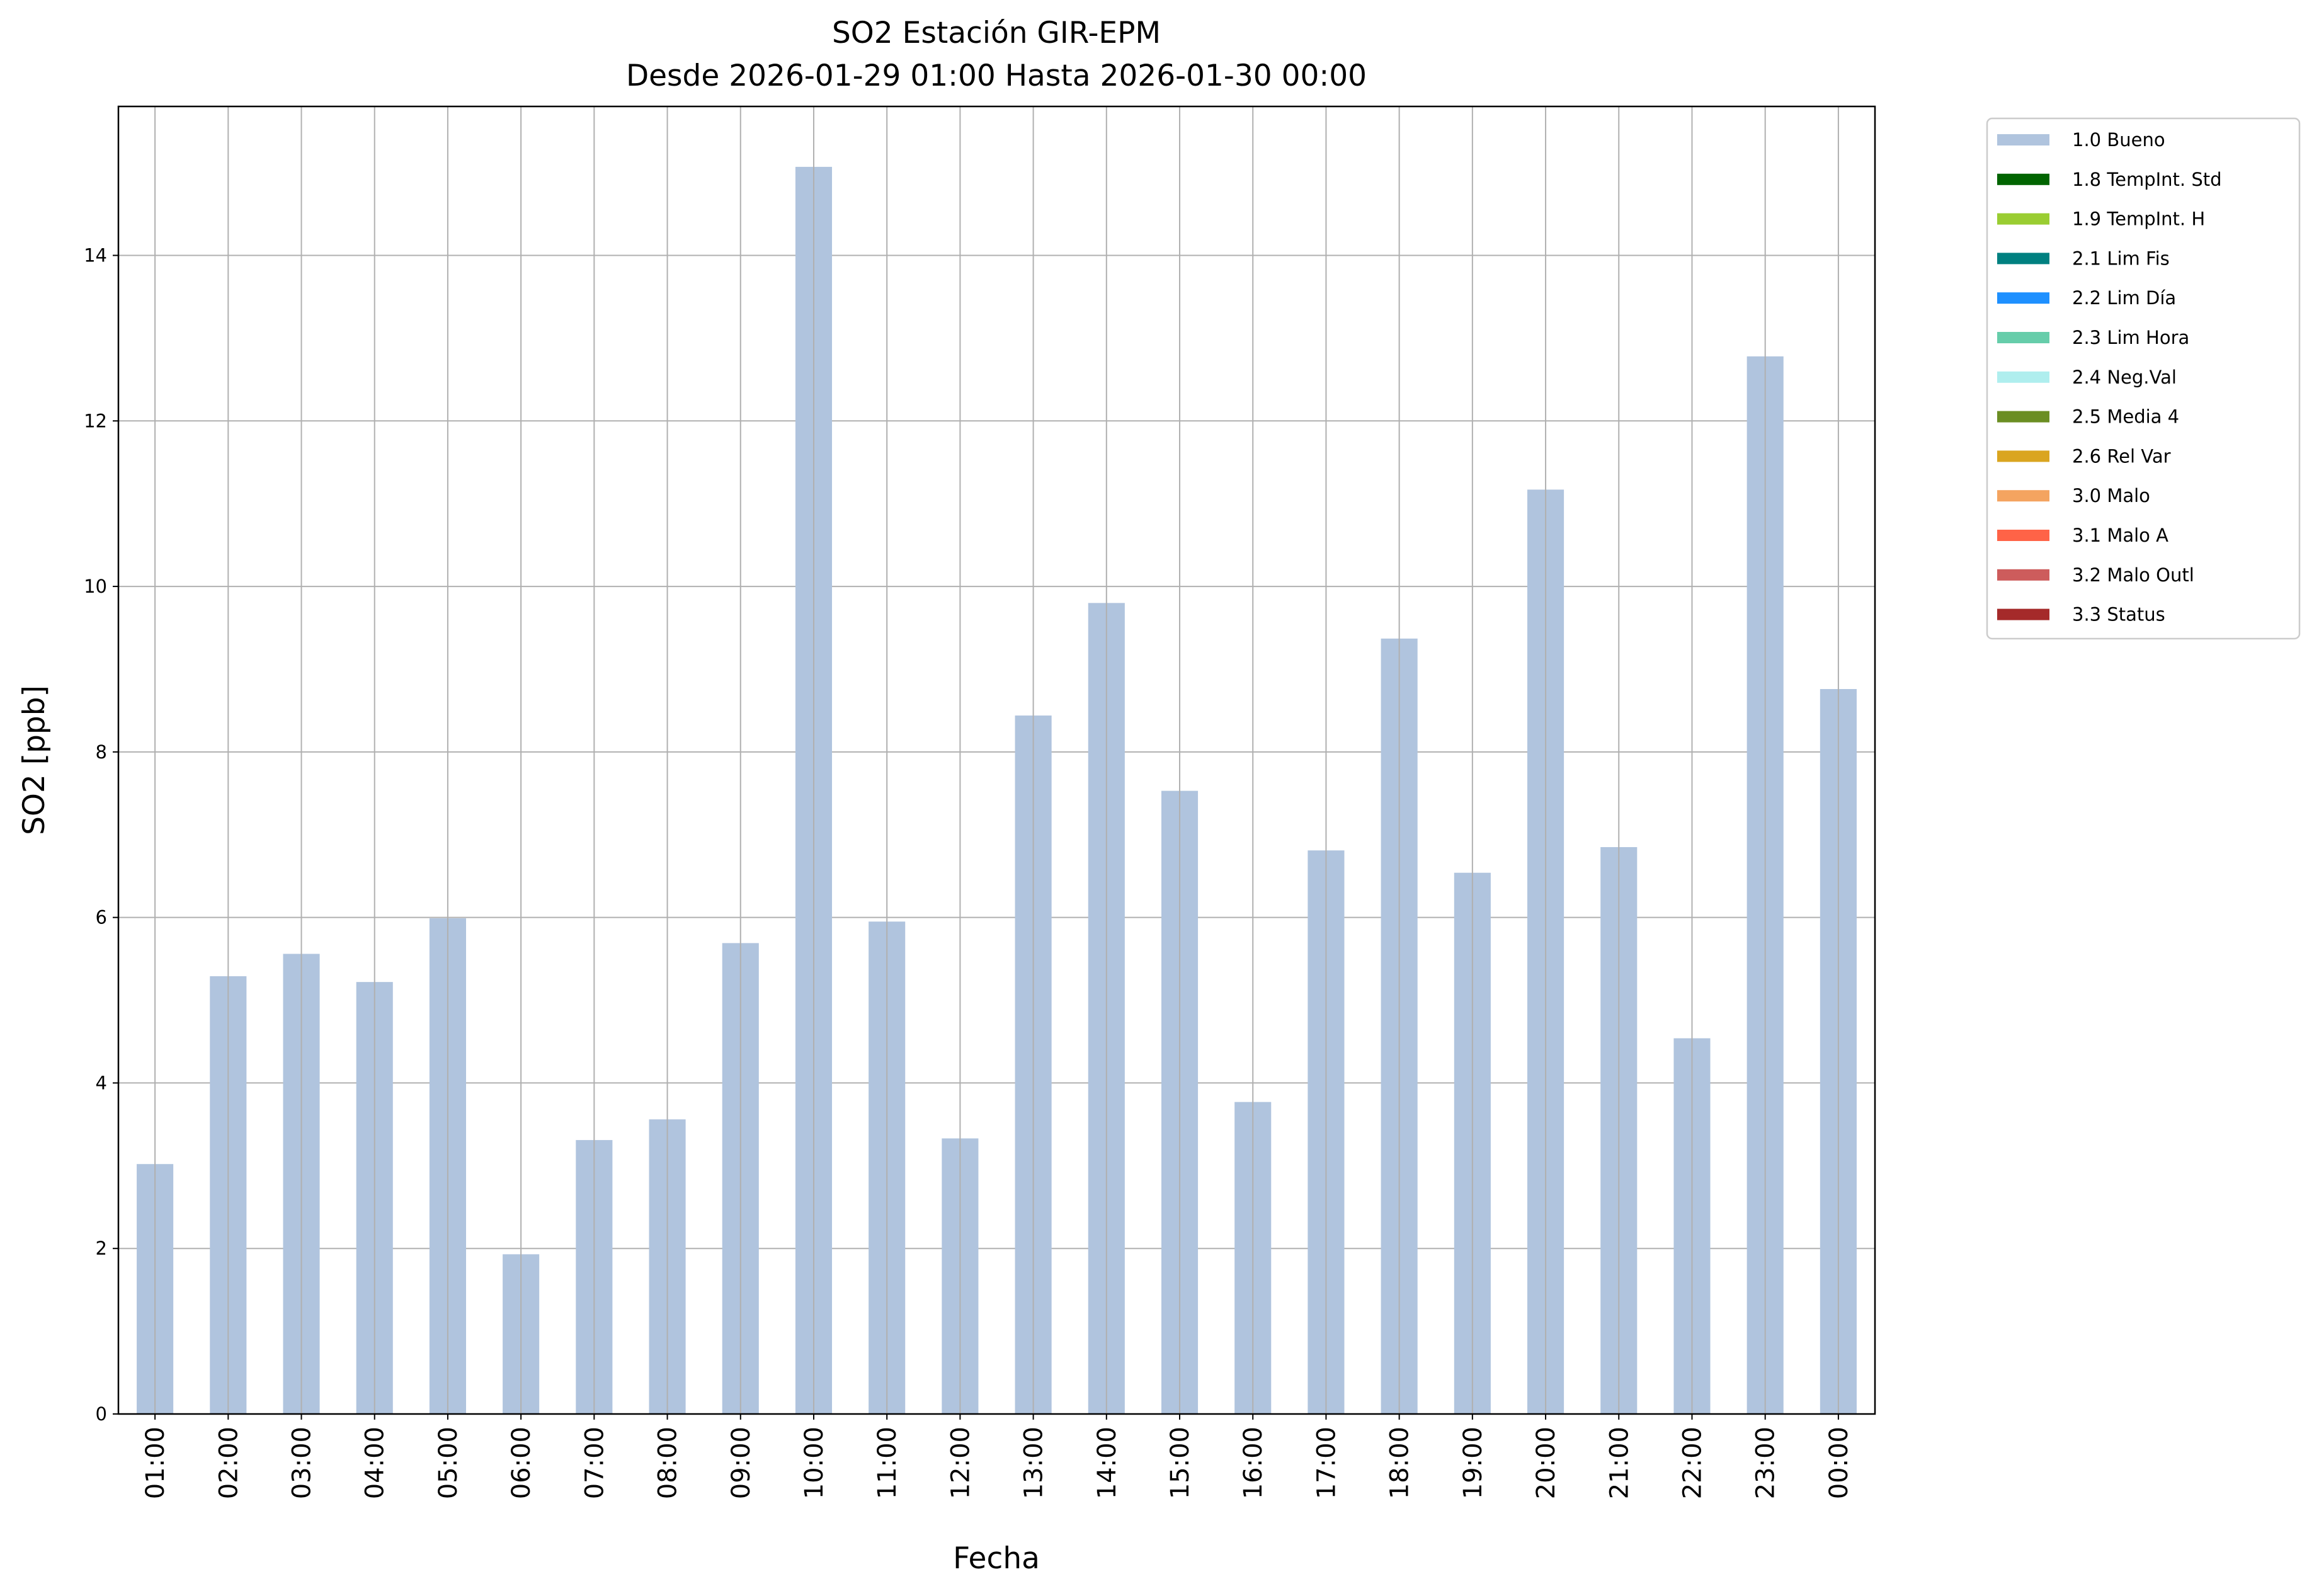  Describe the element at coordinates (2124, 377) in the screenshot. I see `legend-entry: 2.4 Neg.Val` at that location.